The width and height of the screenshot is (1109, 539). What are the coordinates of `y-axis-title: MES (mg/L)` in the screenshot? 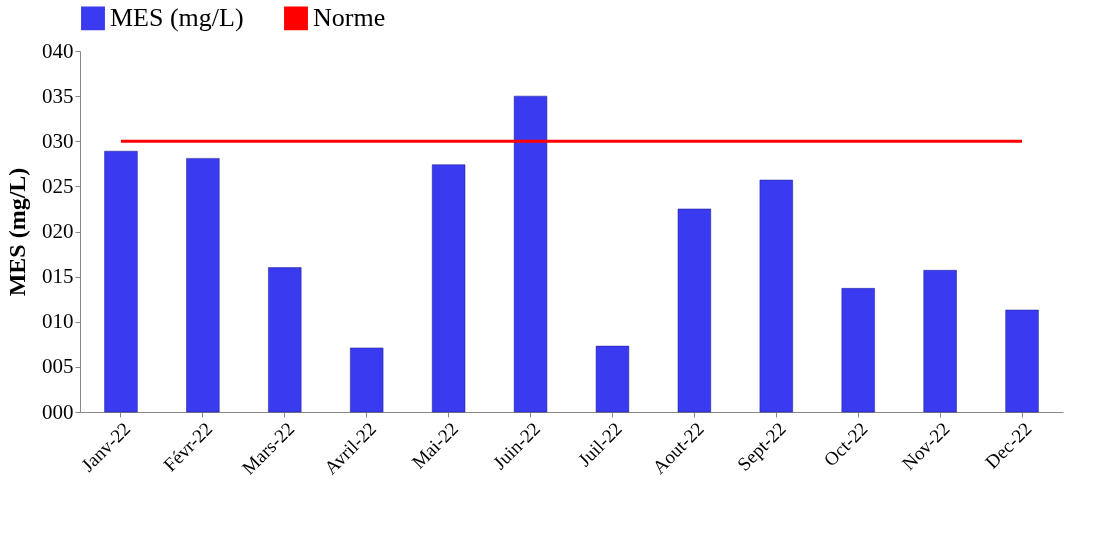 It's located at (17, 232).